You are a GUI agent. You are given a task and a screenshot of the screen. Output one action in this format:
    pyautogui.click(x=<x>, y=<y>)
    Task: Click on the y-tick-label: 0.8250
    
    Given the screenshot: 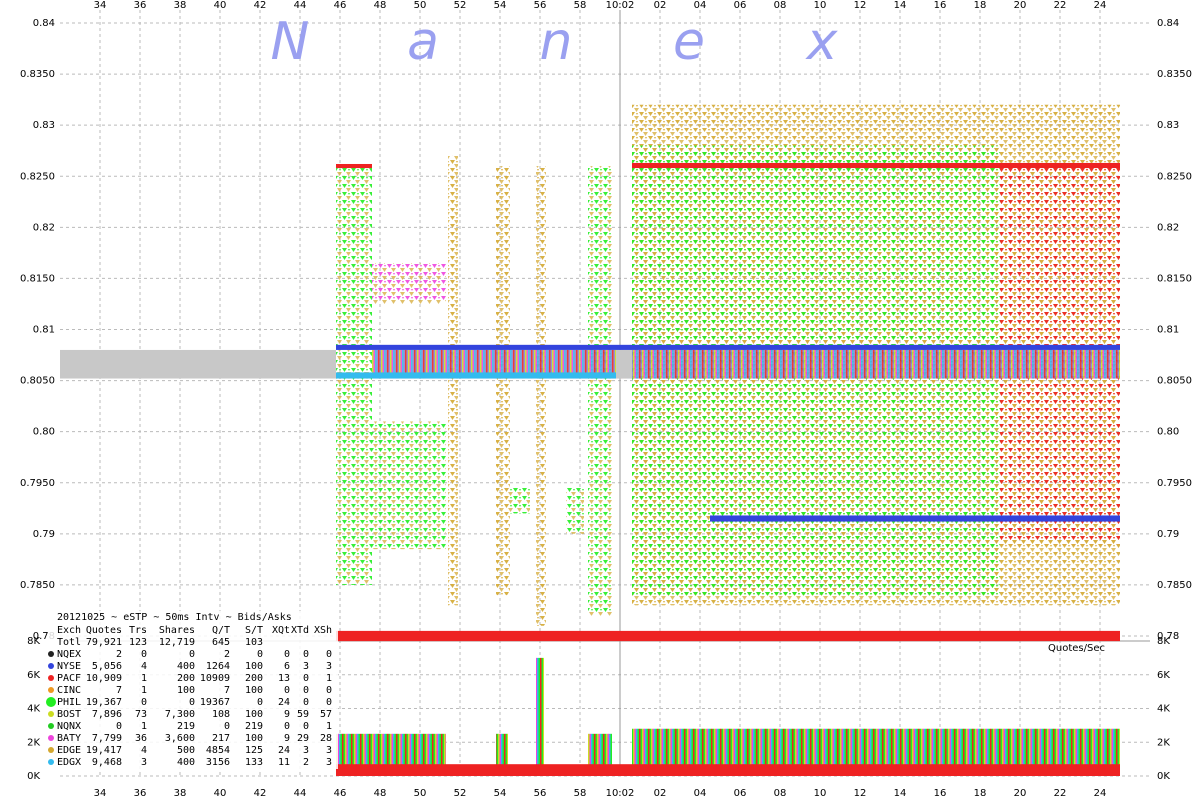 What is the action you would take?
    pyautogui.click(x=37, y=176)
    